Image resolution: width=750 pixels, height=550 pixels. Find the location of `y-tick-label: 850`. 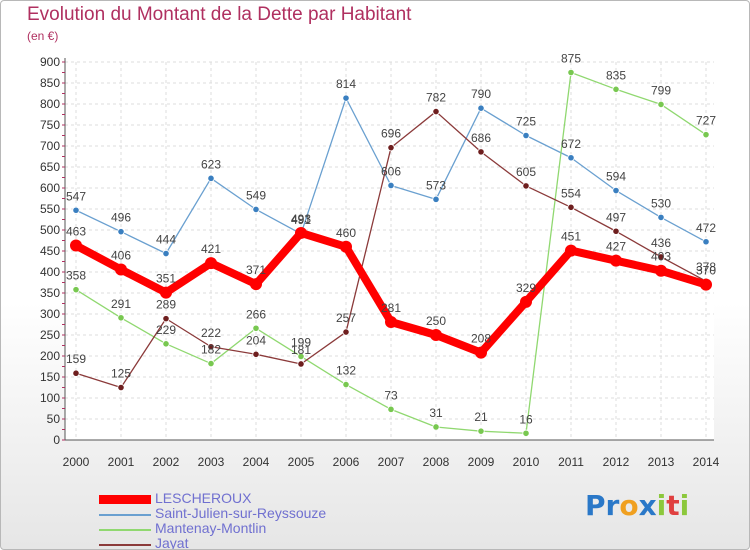

y-tick-label: 850 is located at coordinates (50, 83).